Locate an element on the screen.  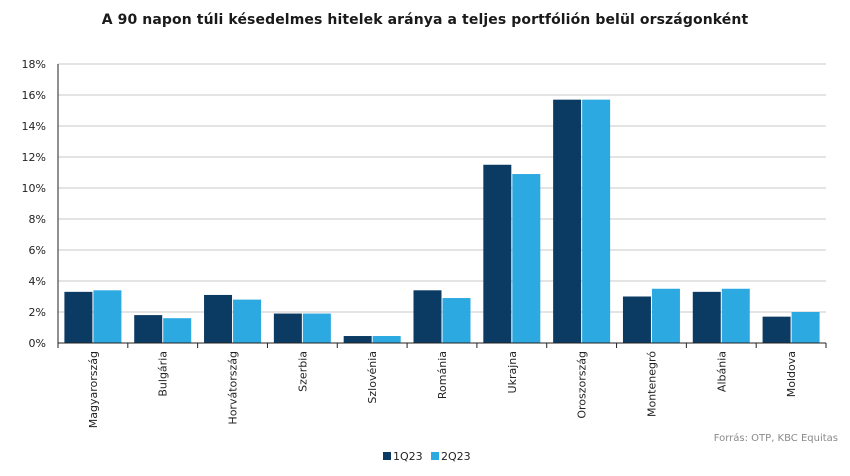
legend-label: 1Q23 is located at coordinates (408, 456).